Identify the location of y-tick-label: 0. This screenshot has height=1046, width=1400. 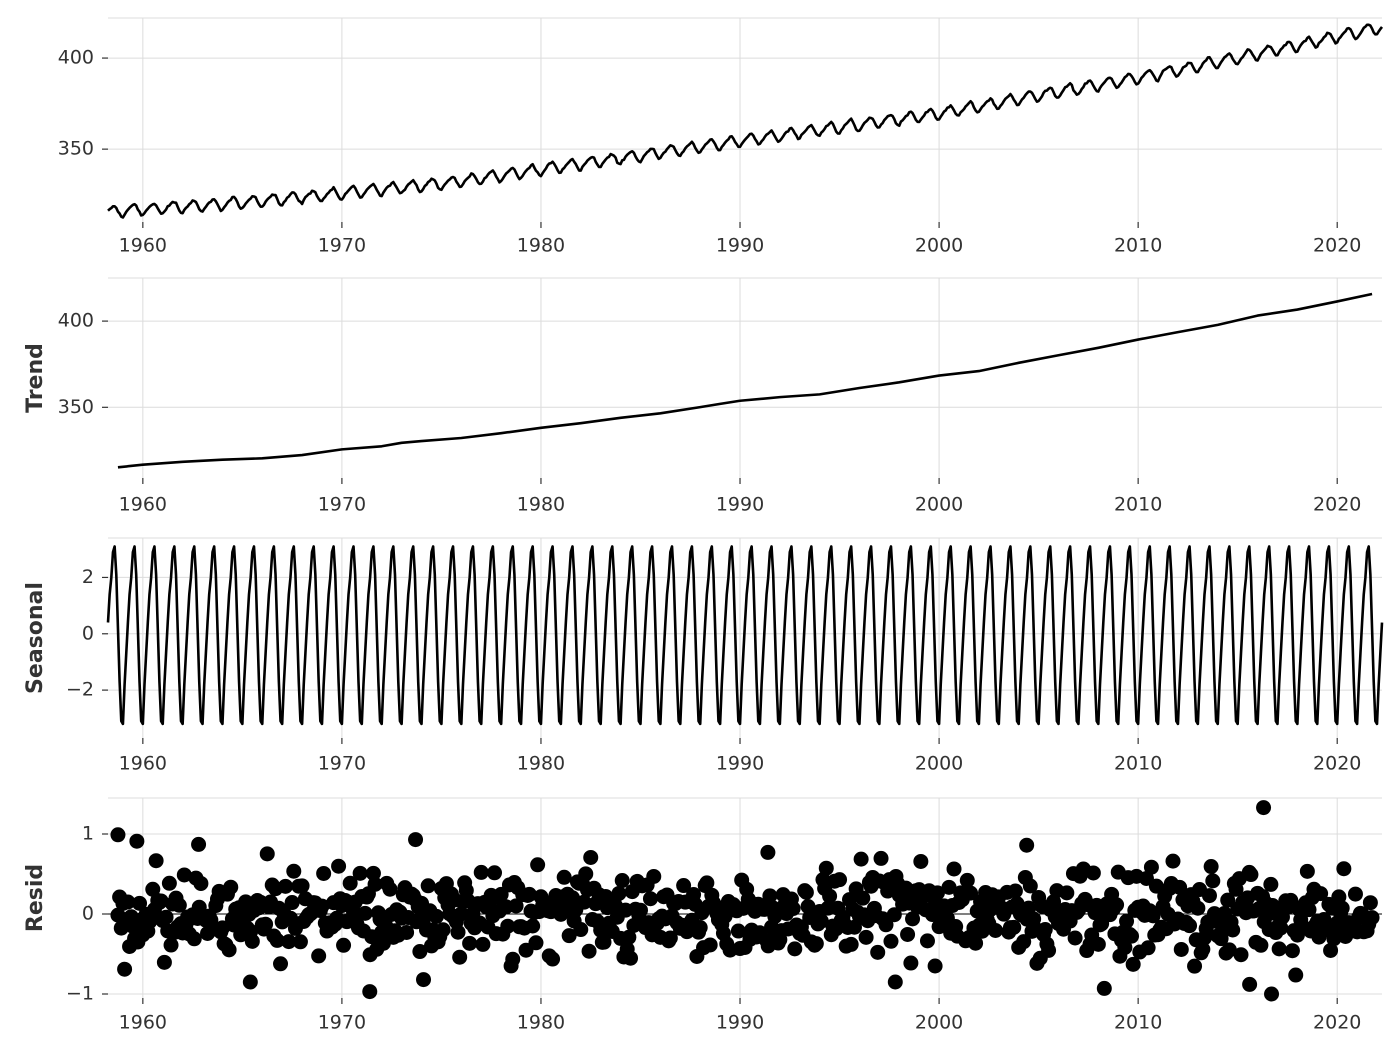
(88, 914).